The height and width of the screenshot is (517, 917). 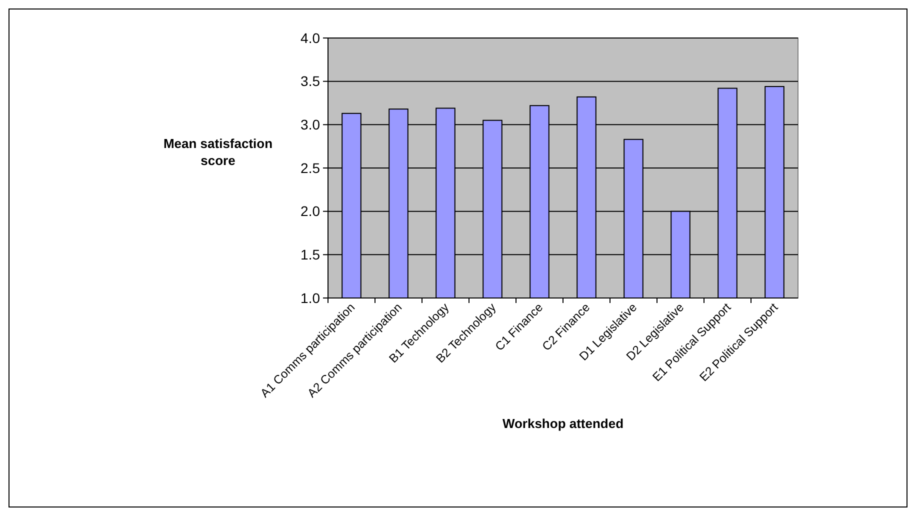 I want to click on y-tick-label: 1.0, so click(x=310, y=298).